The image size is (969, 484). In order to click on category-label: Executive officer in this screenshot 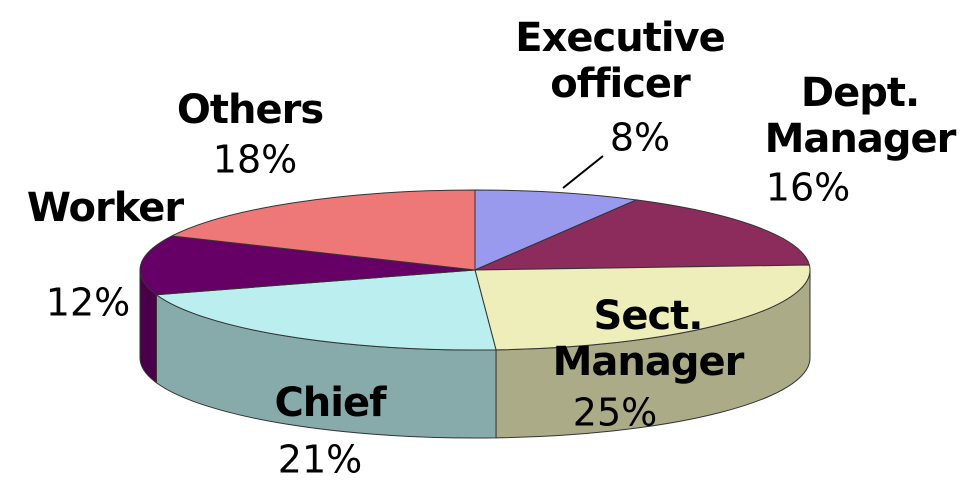, I will do `click(619, 61)`.